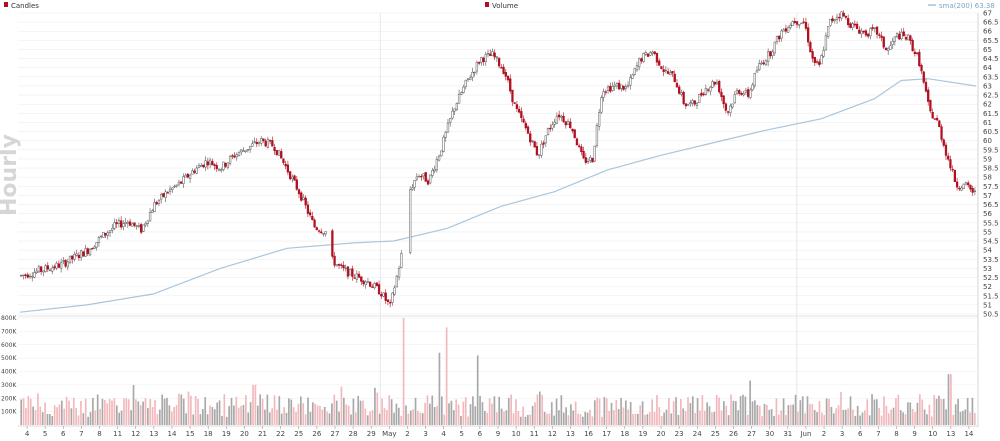  I want to click on legend-volume-label: Volume, so click(505, 6).